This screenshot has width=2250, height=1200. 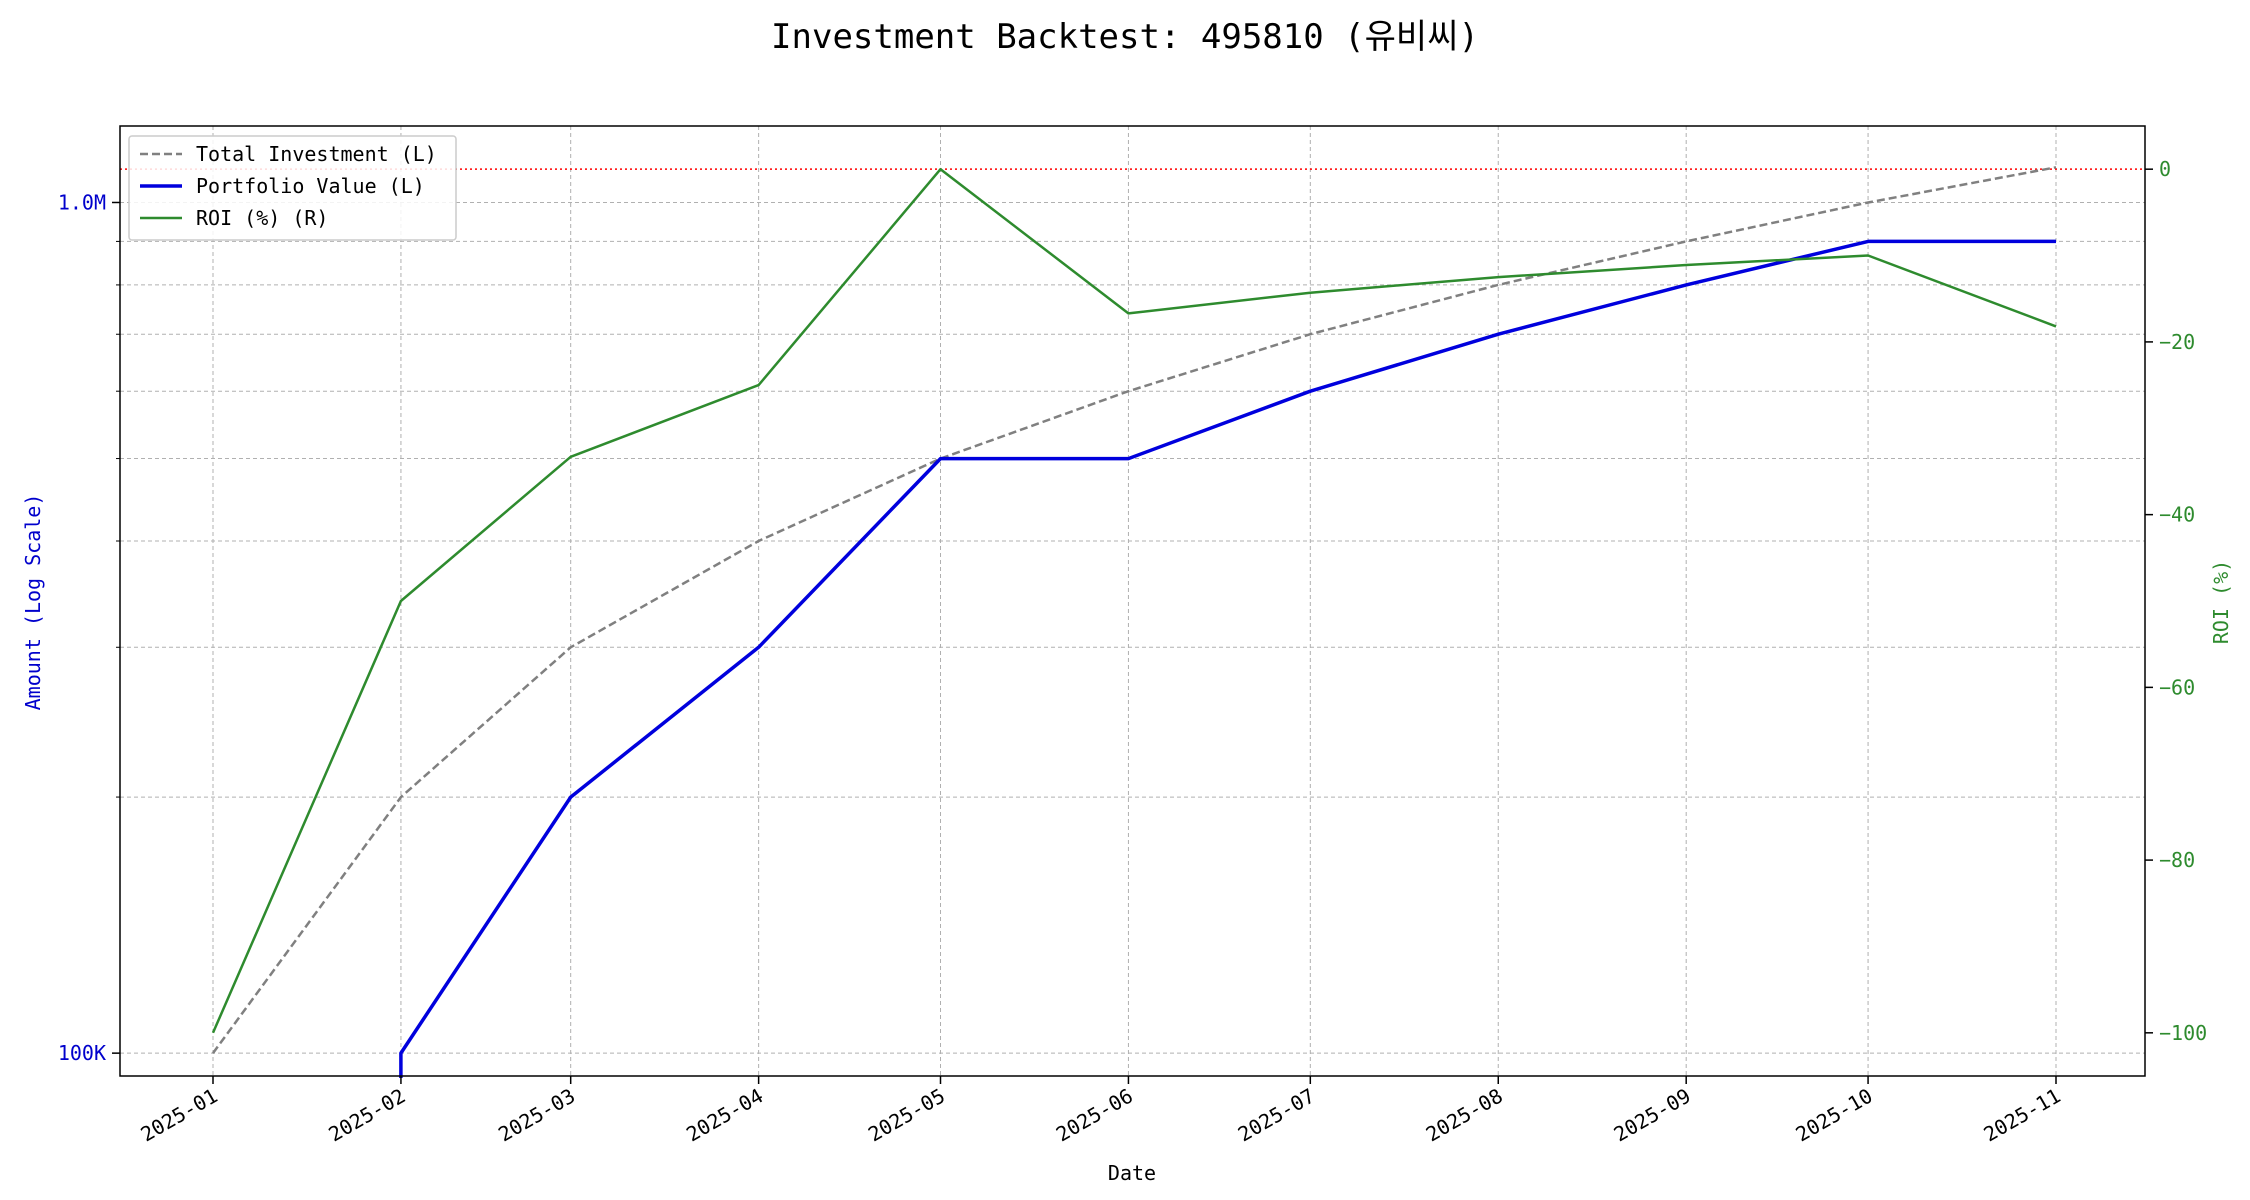 What do you see at coordinates (1094, 1115) in the screenshot?
I see `x-tick-label: 2025-06` at bounding box center [1094, 1115].